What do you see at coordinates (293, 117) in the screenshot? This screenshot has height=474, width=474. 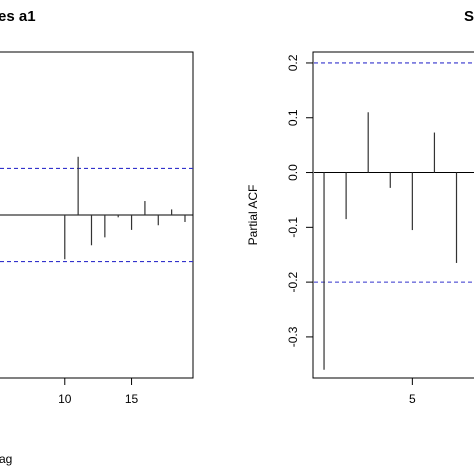 I see `pacf-y-tick-label: 0.1` at bounding box center [293, 117].